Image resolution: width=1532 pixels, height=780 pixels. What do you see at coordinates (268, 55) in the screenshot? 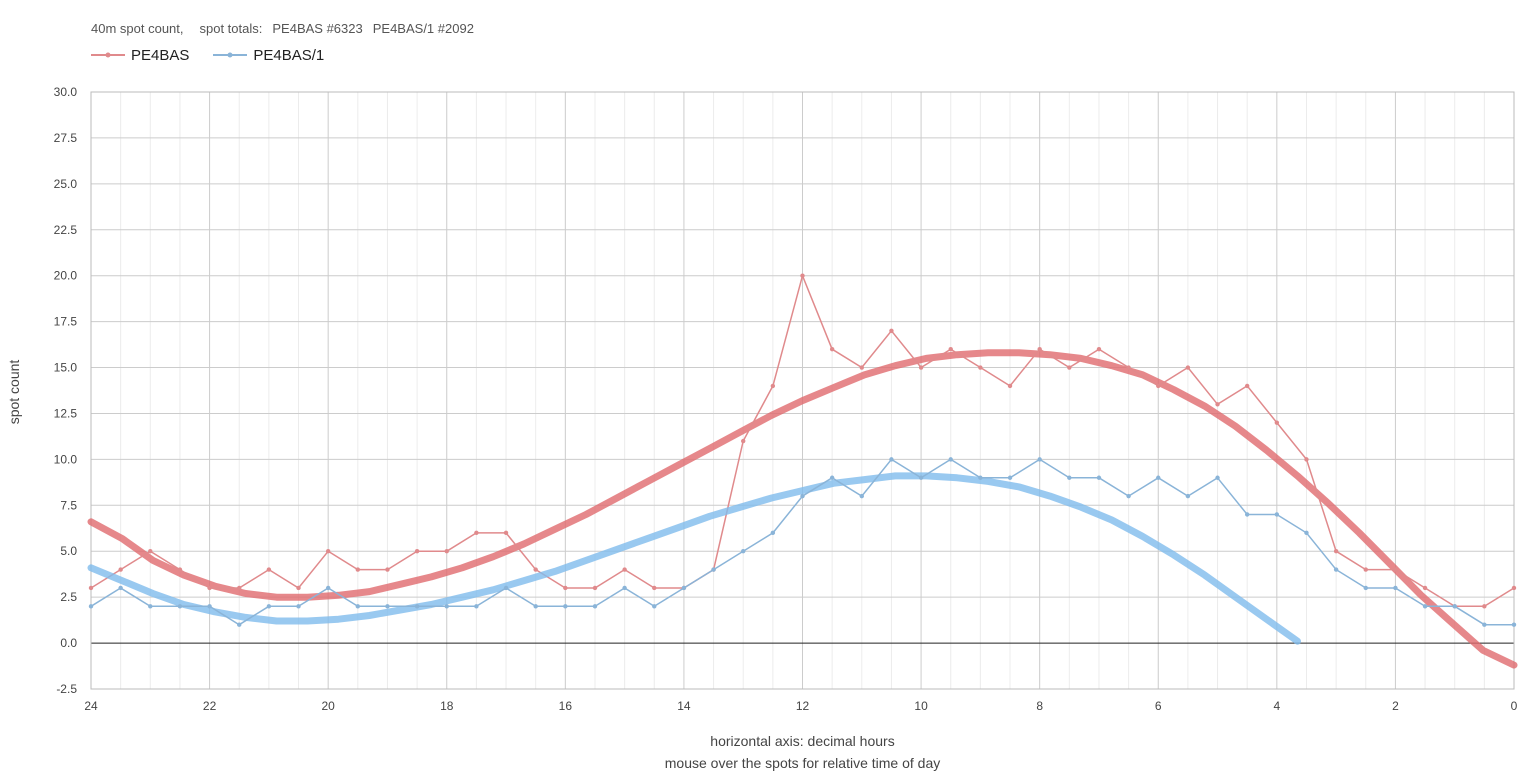
I see `legend-item-pe4bas1: PE4BAS/1` at bounding box center [268, 55].